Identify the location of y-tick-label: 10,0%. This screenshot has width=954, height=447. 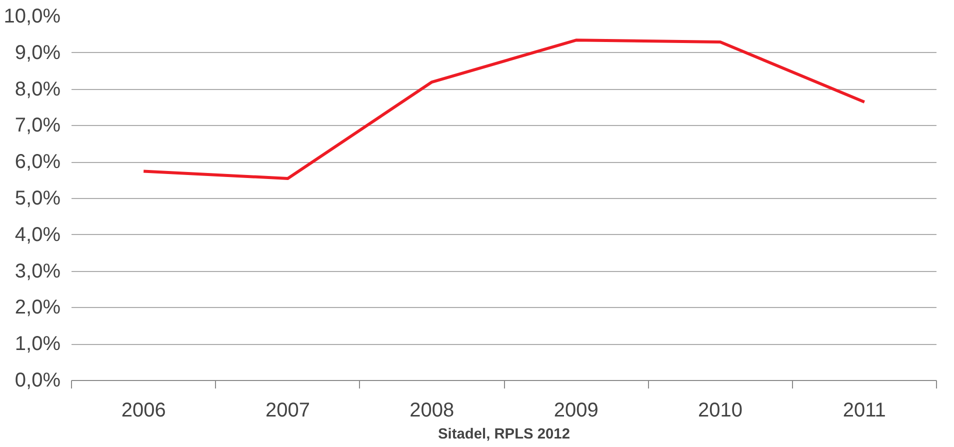
(32, 17).